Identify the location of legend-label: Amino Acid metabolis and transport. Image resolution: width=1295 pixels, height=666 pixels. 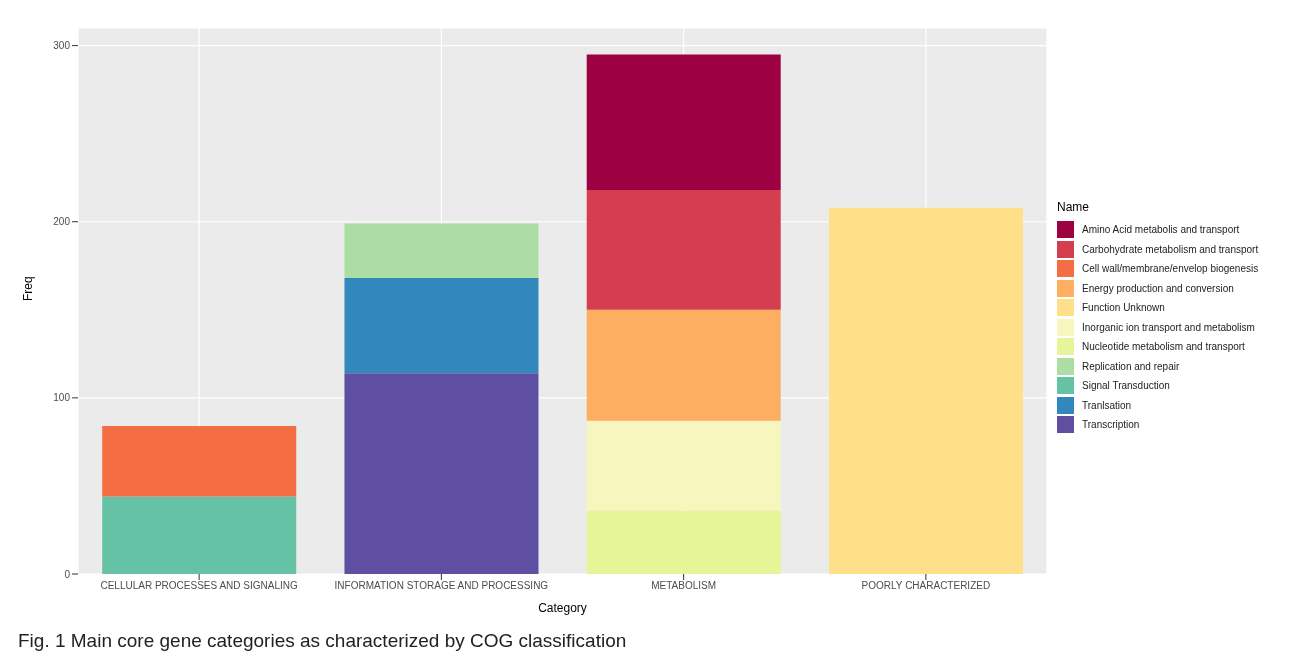
(1161, 229).